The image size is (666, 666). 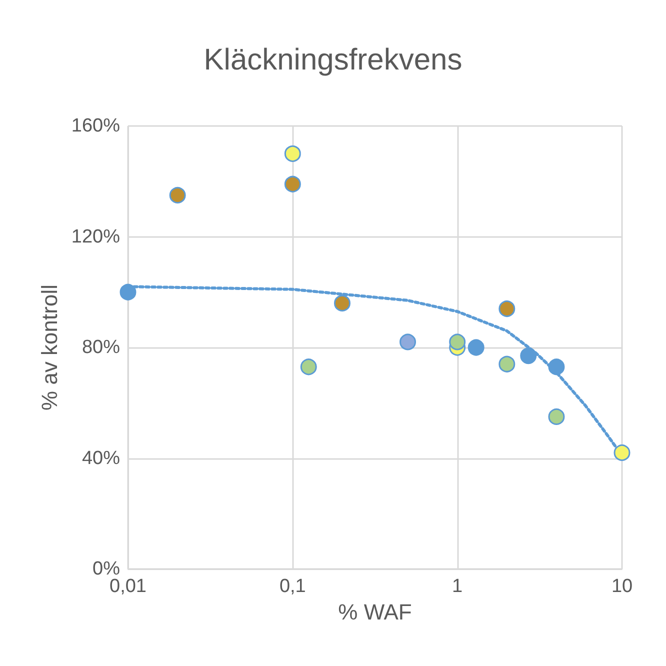 What do you see at coordinates (95, 237) in the screenshot?
I see `y-tick-label: 120%` at bounding box center [95, 237].